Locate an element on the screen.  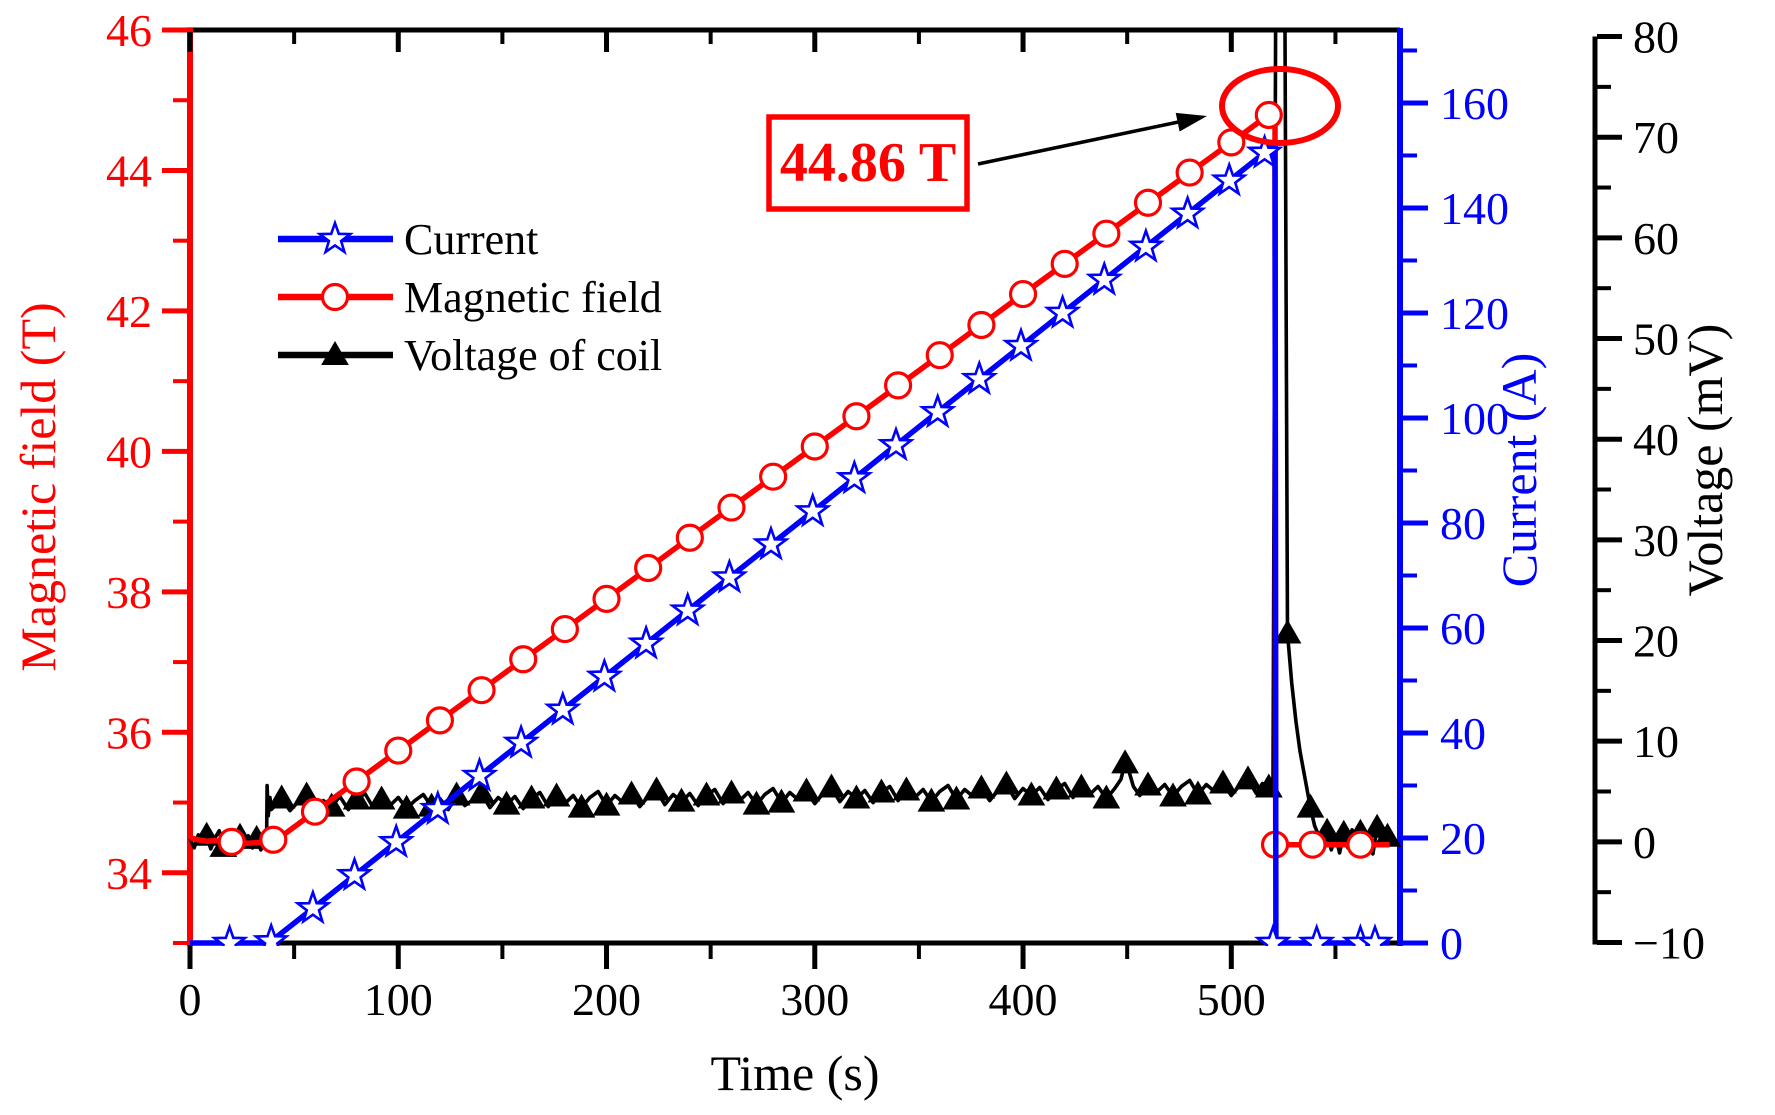
field-tick-label: 36 is located at coordinates (129, 732).